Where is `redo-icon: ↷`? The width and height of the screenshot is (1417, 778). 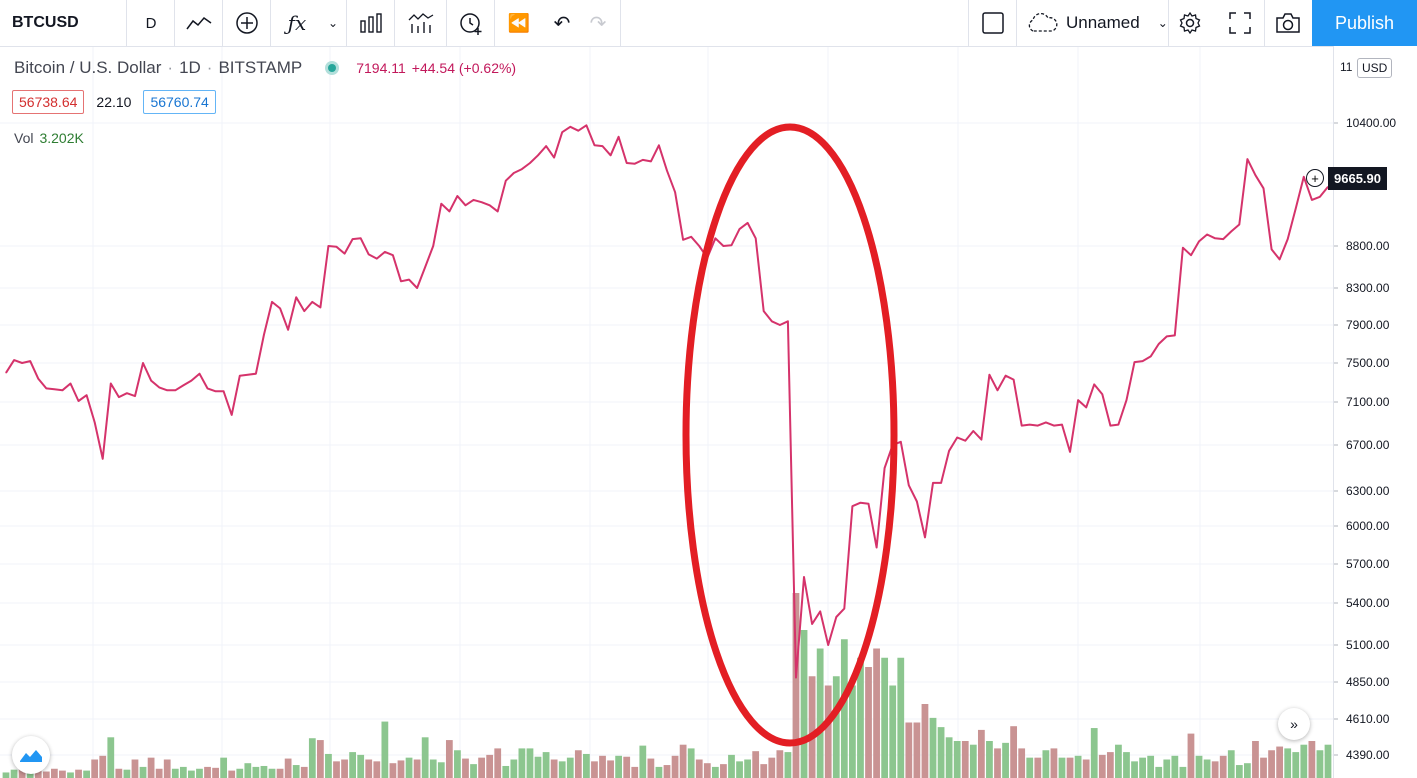
redo-icon: ↷ is located at coordinates (598, 23).